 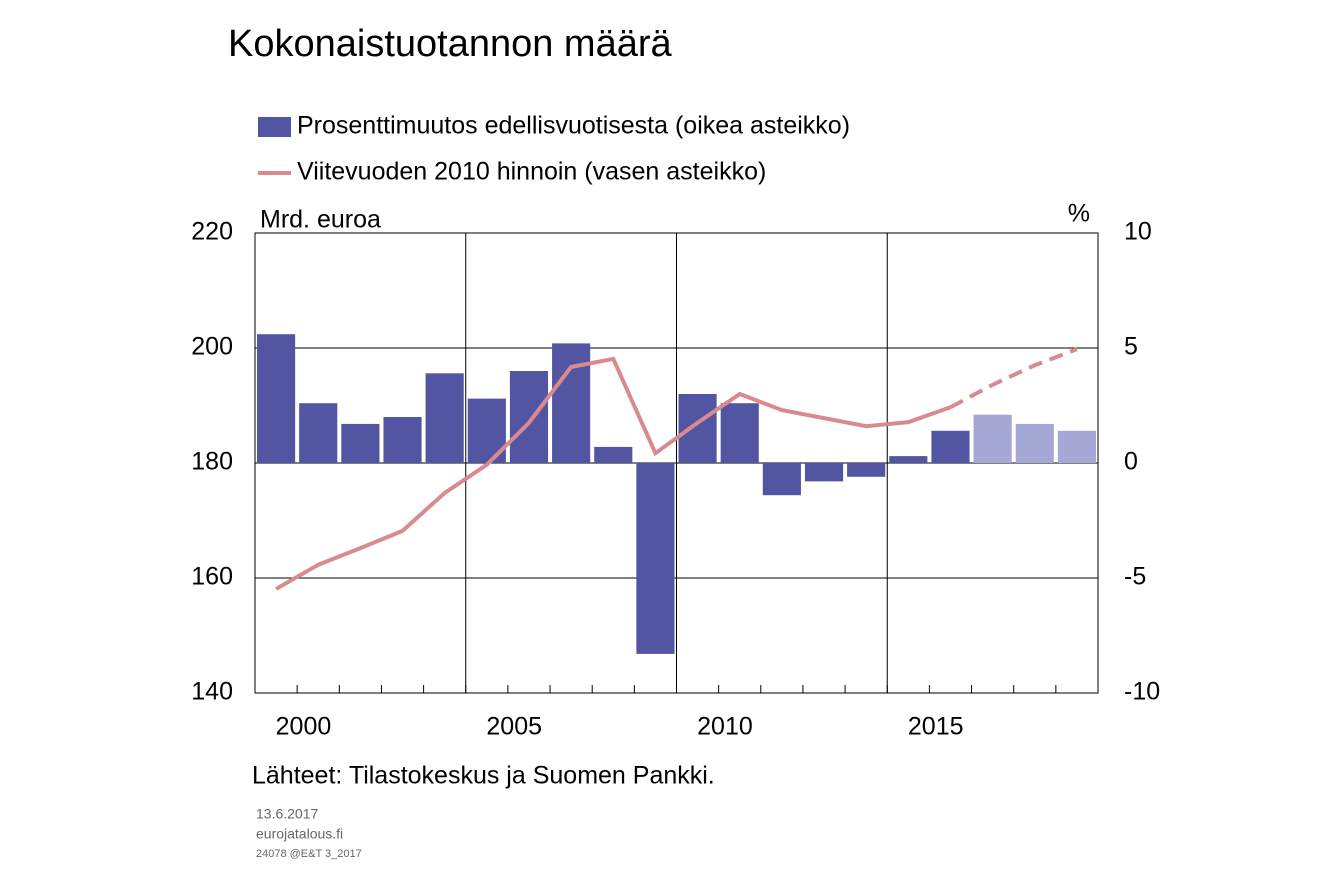 What do you see at coordinates (936, 727) in the screenshot?
I see `x-tick-label: 2015` at bounding box center [936, 727].